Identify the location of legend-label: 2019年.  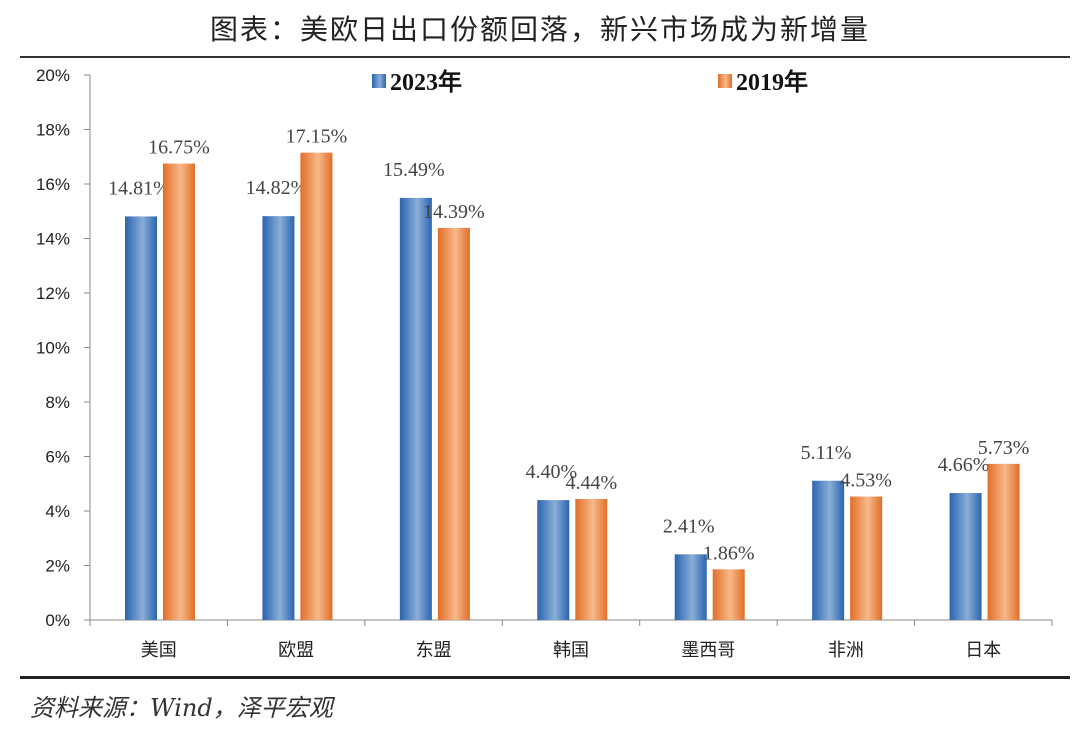
(772, 82).